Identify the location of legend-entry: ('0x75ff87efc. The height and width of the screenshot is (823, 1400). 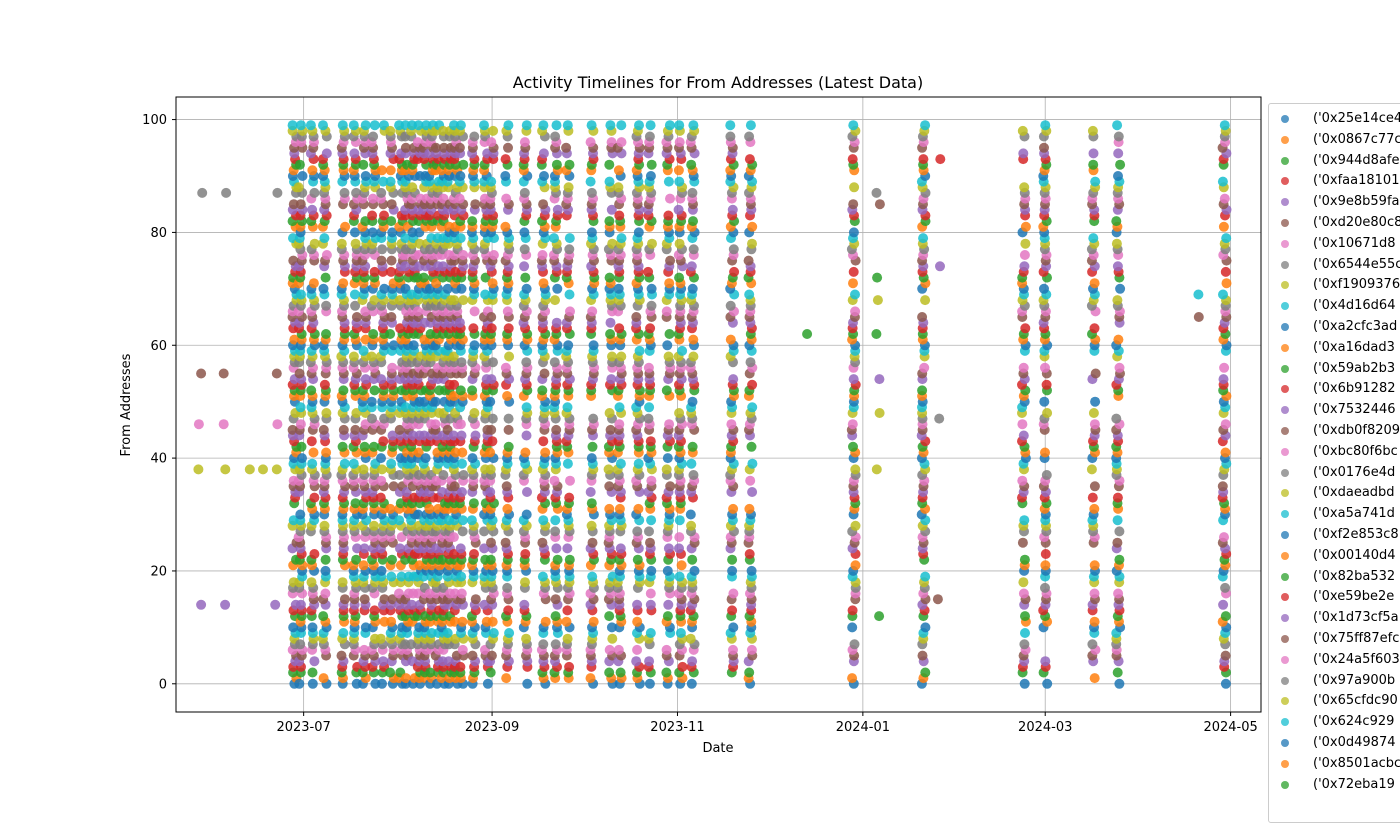
(1334, 639).